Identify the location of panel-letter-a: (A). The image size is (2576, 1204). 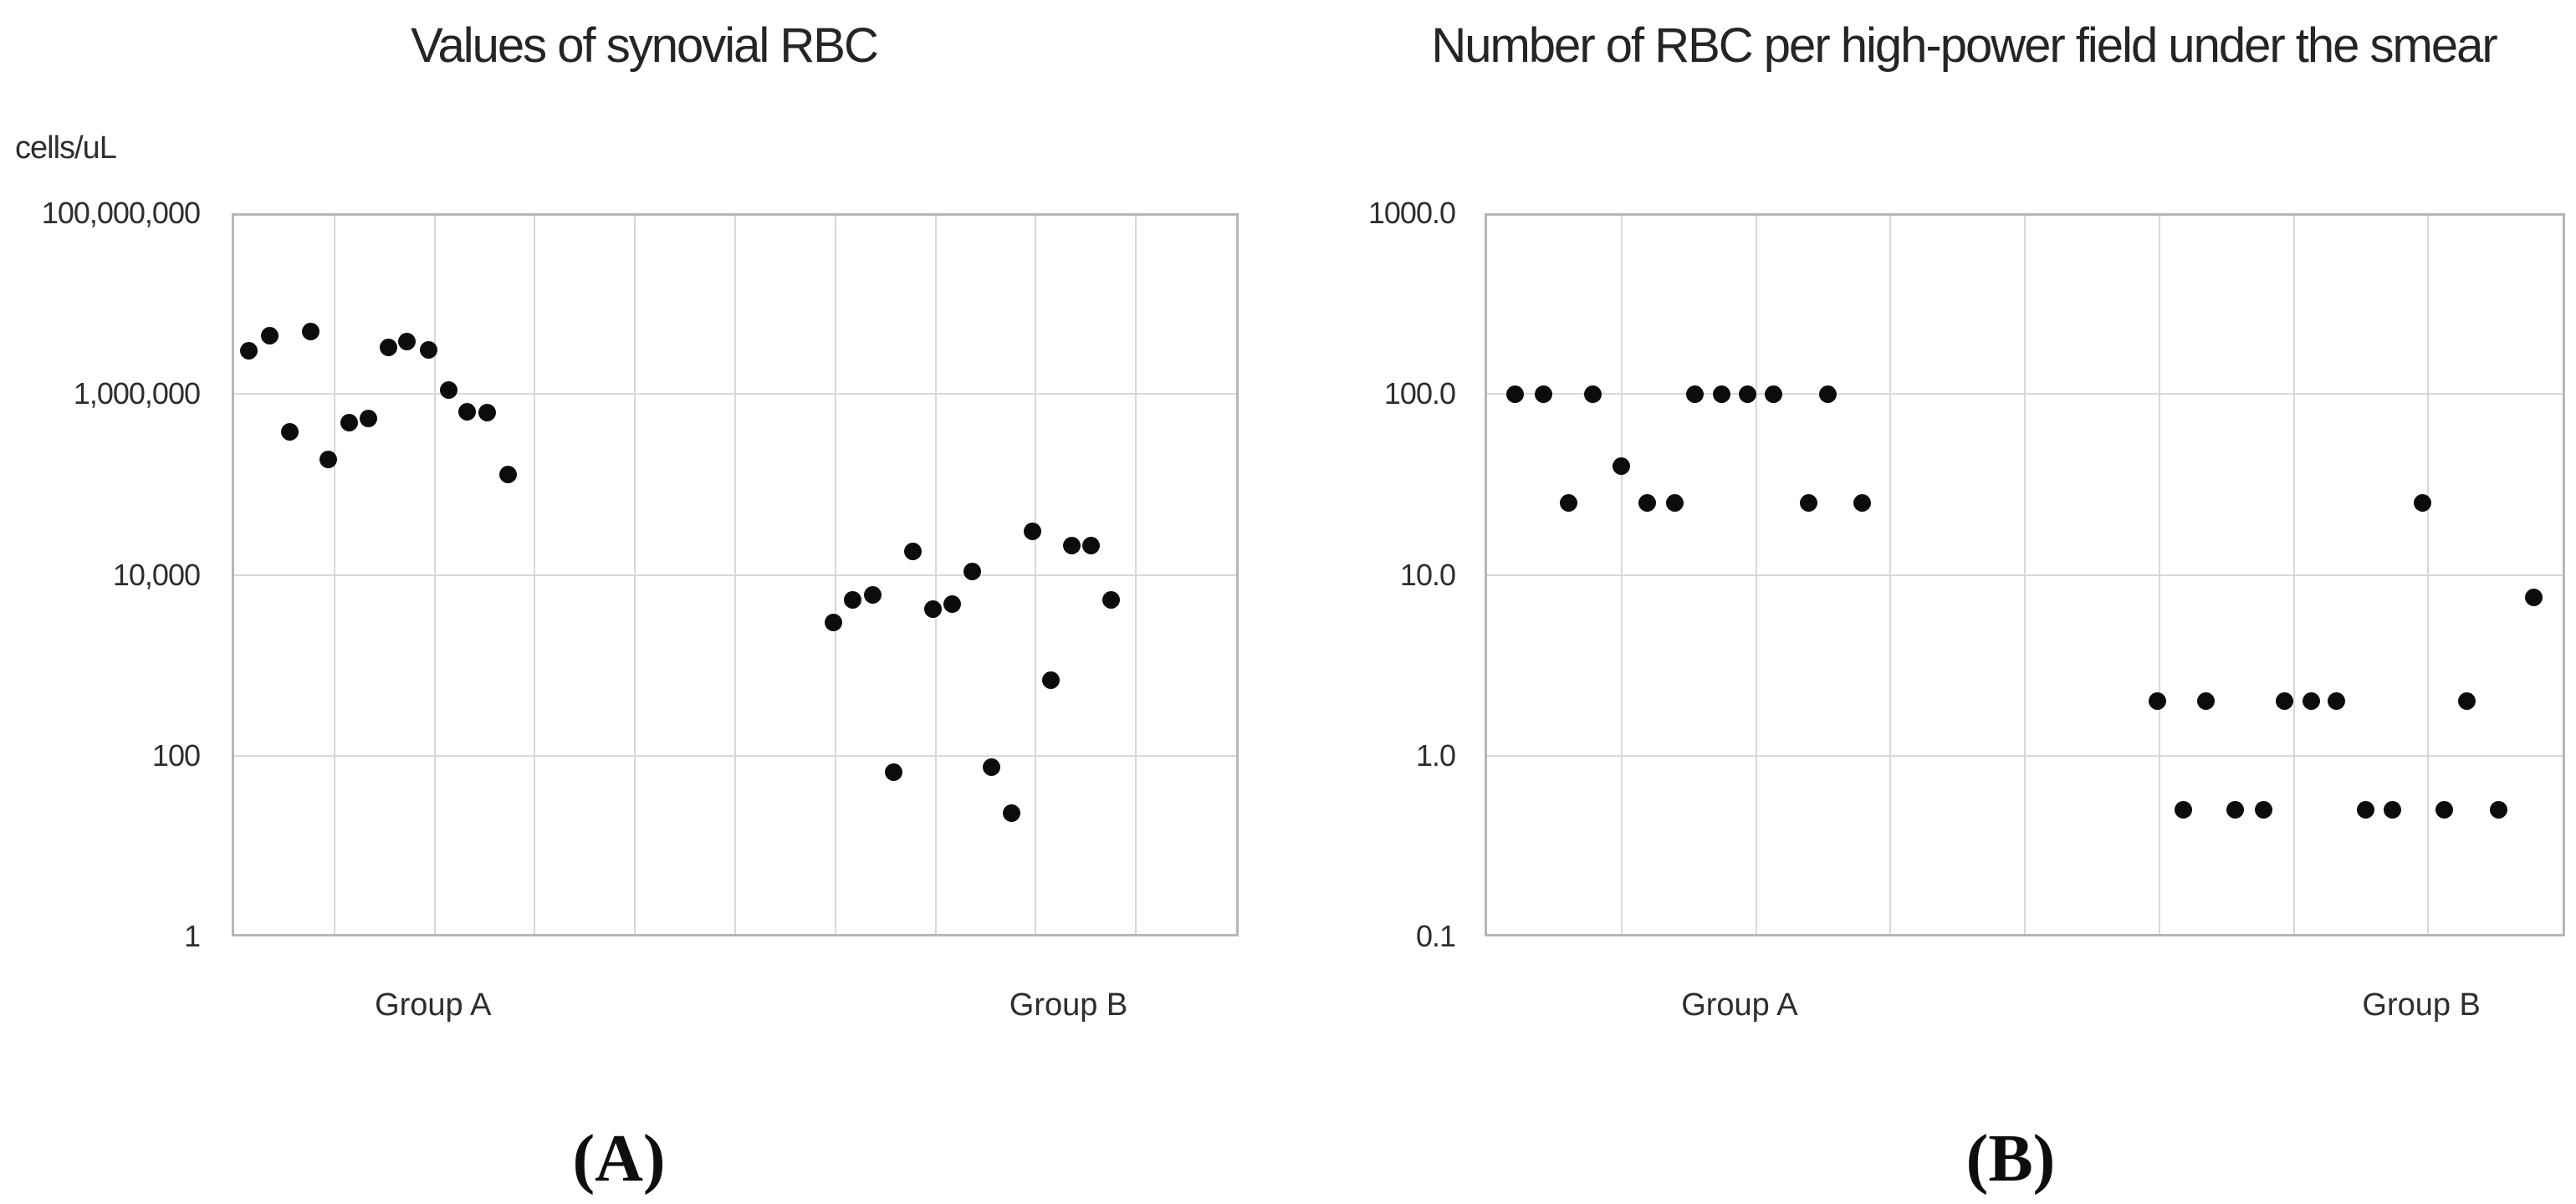
(619, 1159).